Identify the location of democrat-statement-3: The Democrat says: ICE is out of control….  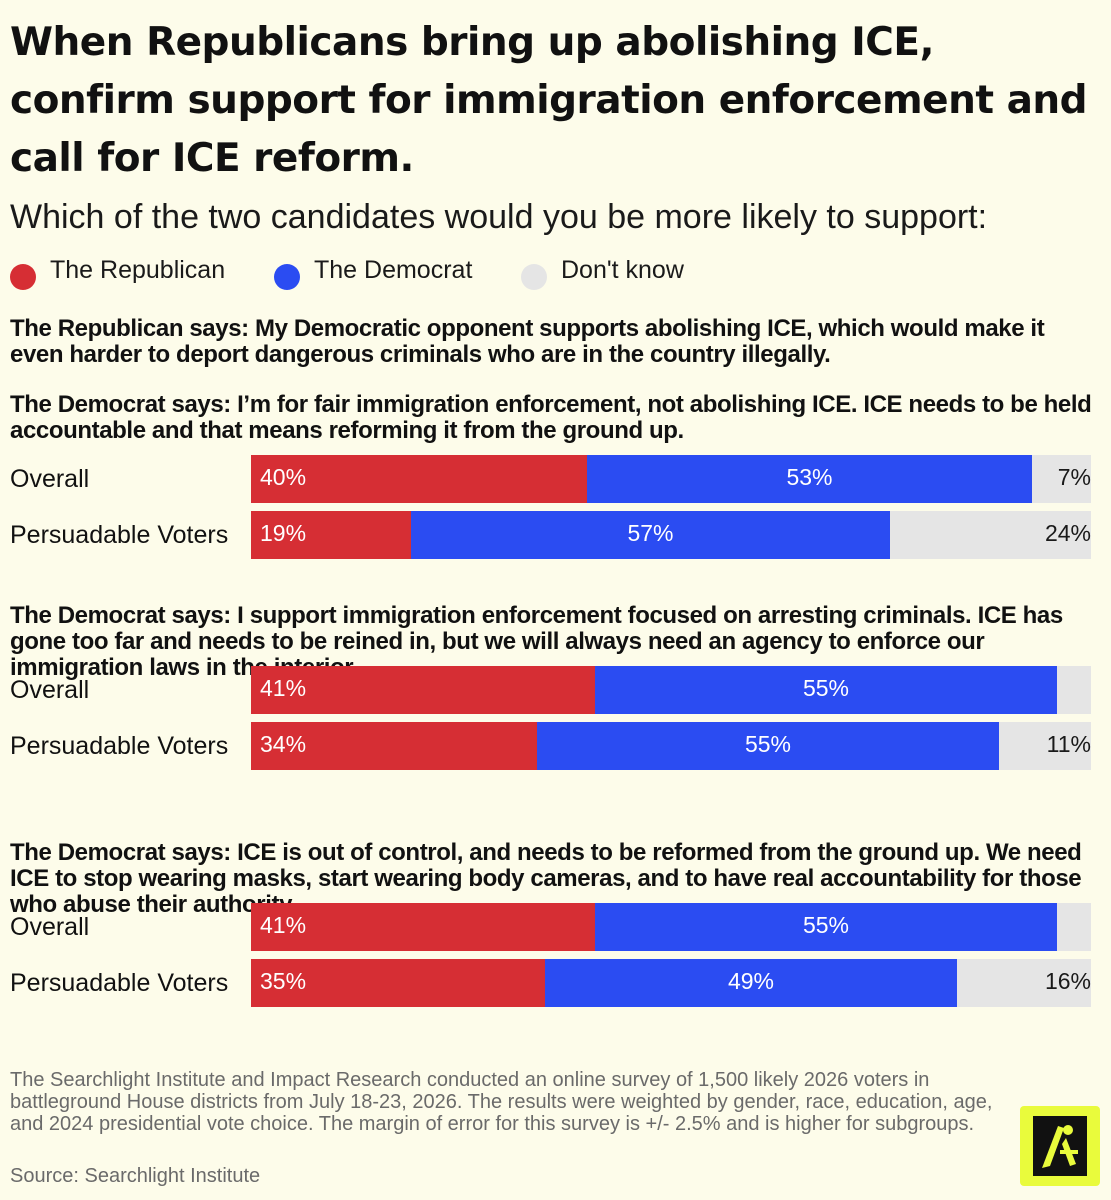
(546, 878).